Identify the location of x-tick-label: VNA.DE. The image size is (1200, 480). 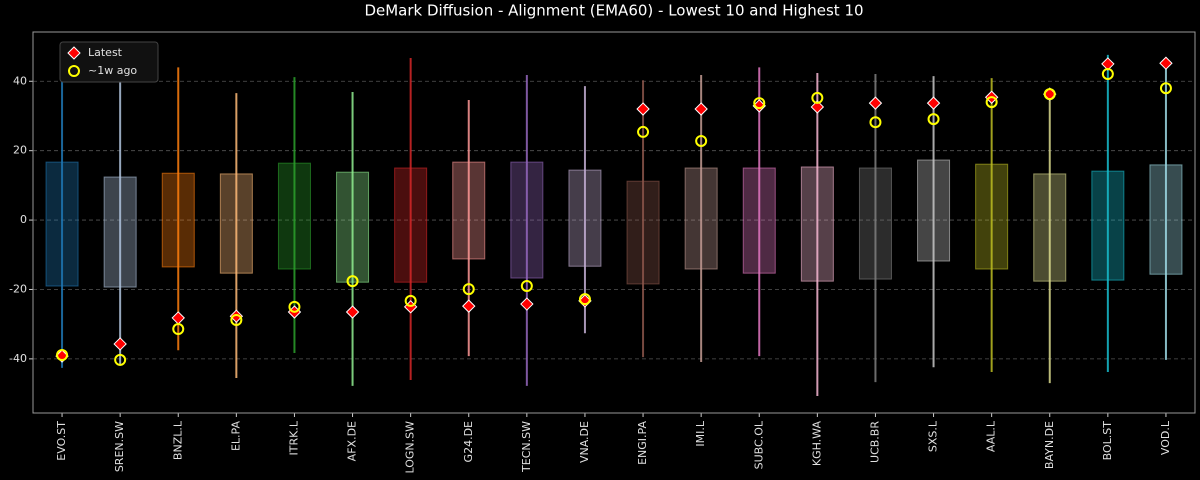
(584, 442).